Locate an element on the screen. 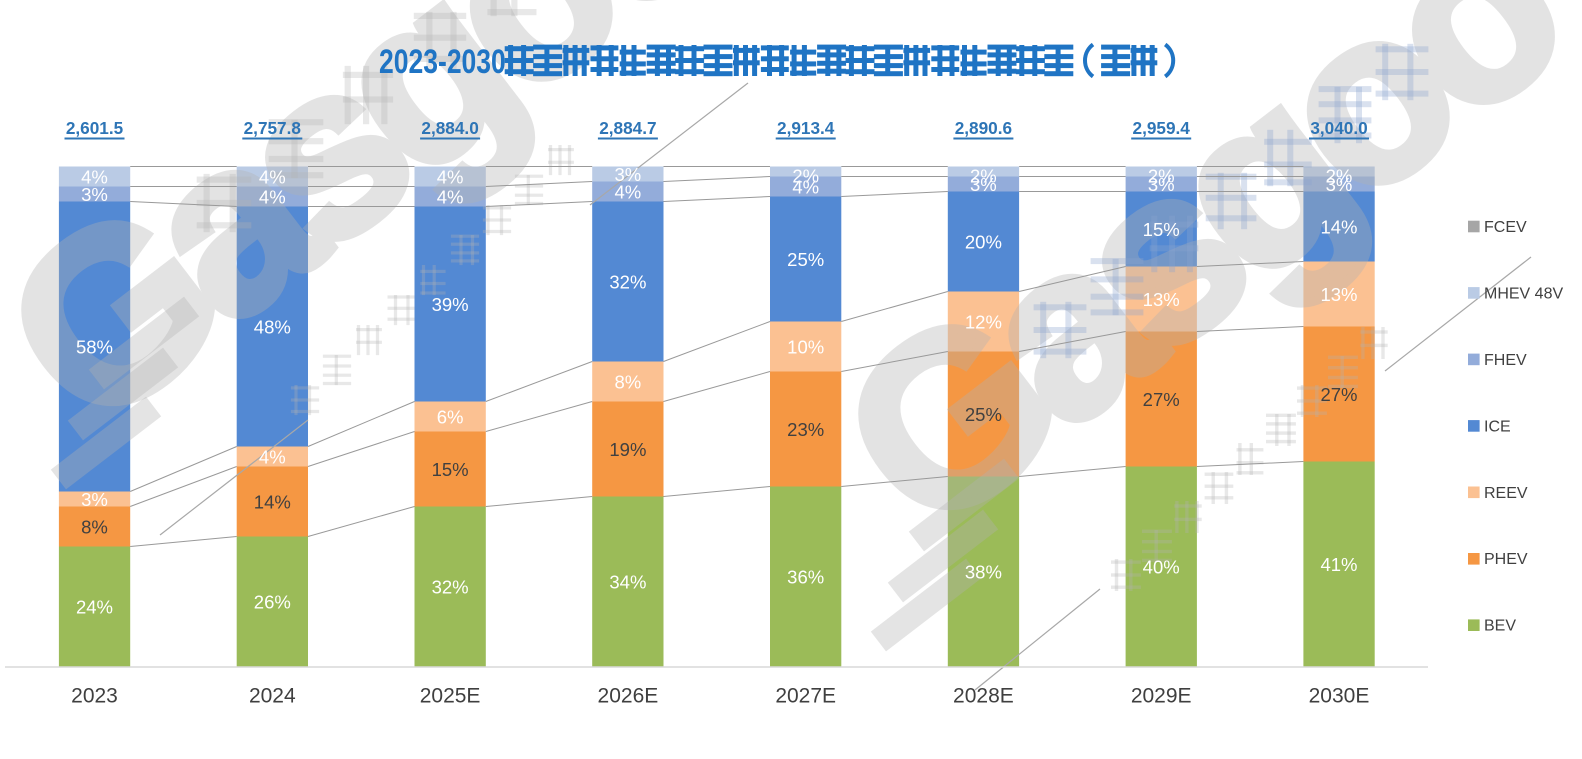 Image resolution: width=1582 pixels, height=759 pixels. svg-text: 34% is located at coordinates (627, 582).